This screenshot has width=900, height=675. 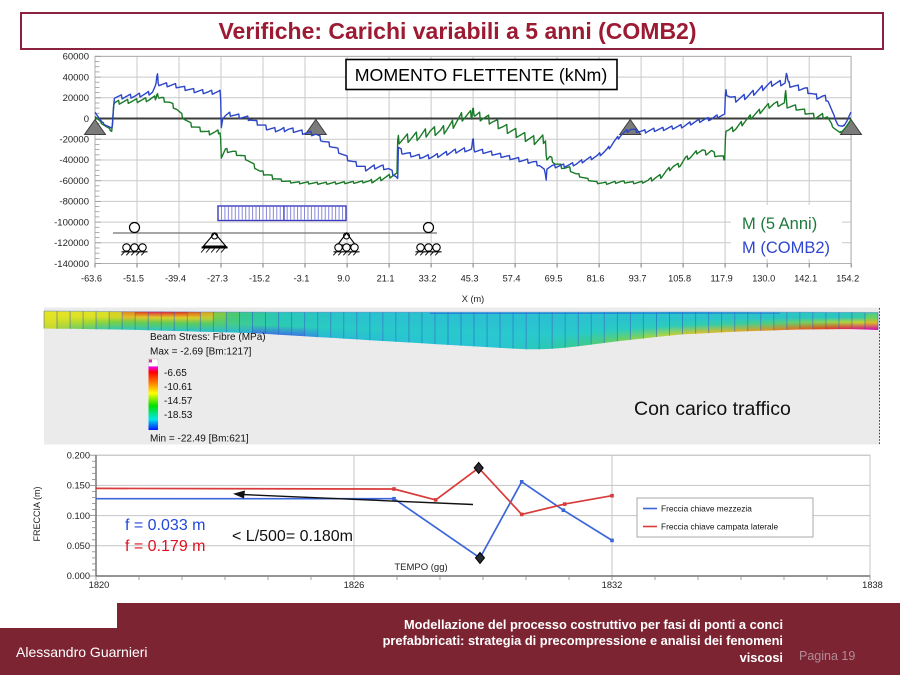 I want to click on svg-text: 20000, so click(x=76, y=98).